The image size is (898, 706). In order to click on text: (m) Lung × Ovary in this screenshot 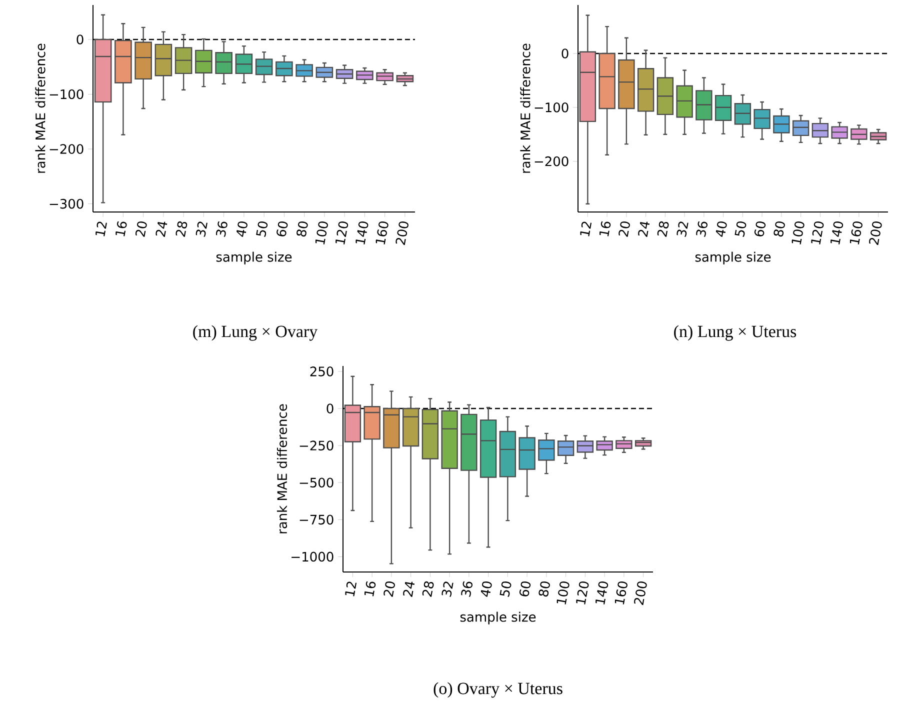, I will do `click(255, 333)`.